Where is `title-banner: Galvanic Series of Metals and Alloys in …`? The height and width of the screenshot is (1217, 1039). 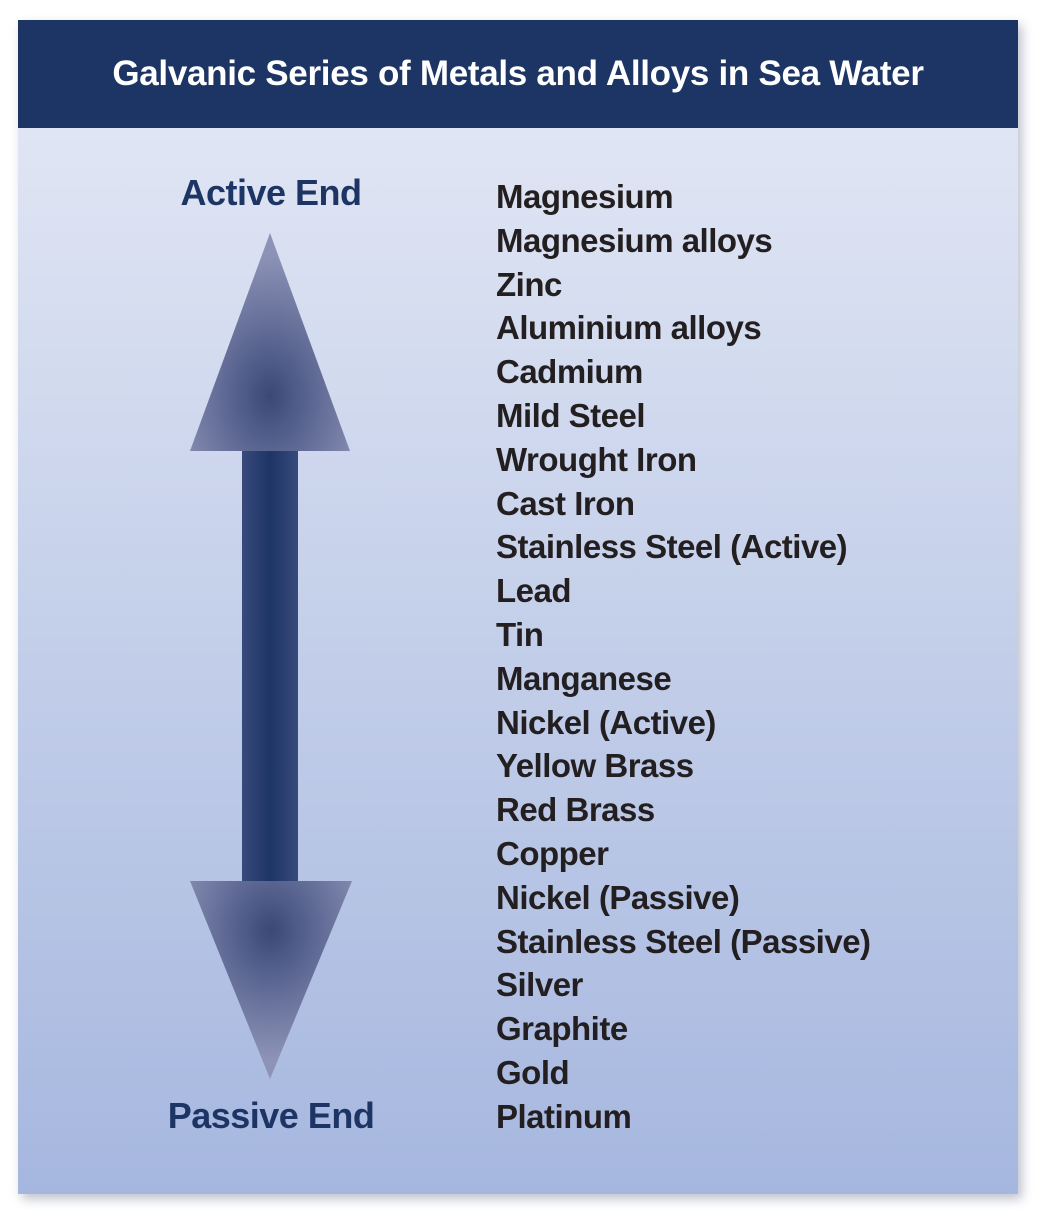 title-banner: Galvanic Series of Metals and Alloys in … is located at coordinates (518, 74).